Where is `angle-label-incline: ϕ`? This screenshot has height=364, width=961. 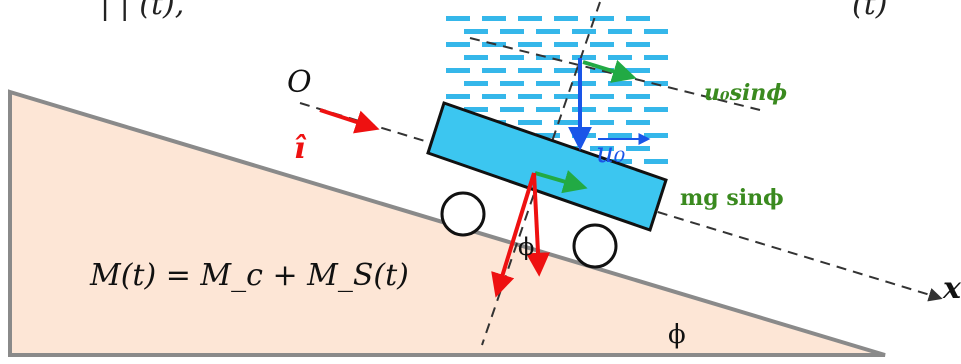
angle-label-incline: ϕ is located at coordinates (677, 335).